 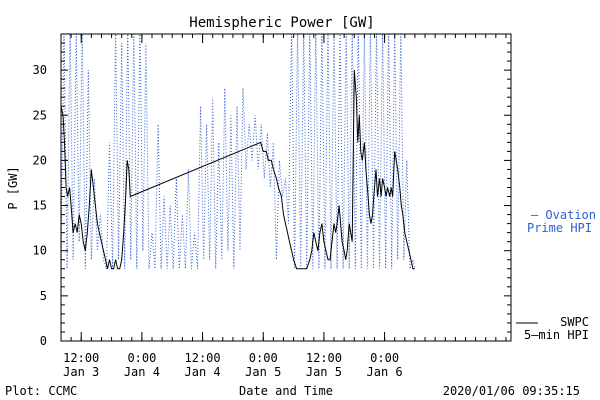 I want to click on y-tick-label: 20, so click(x=40, y=160).